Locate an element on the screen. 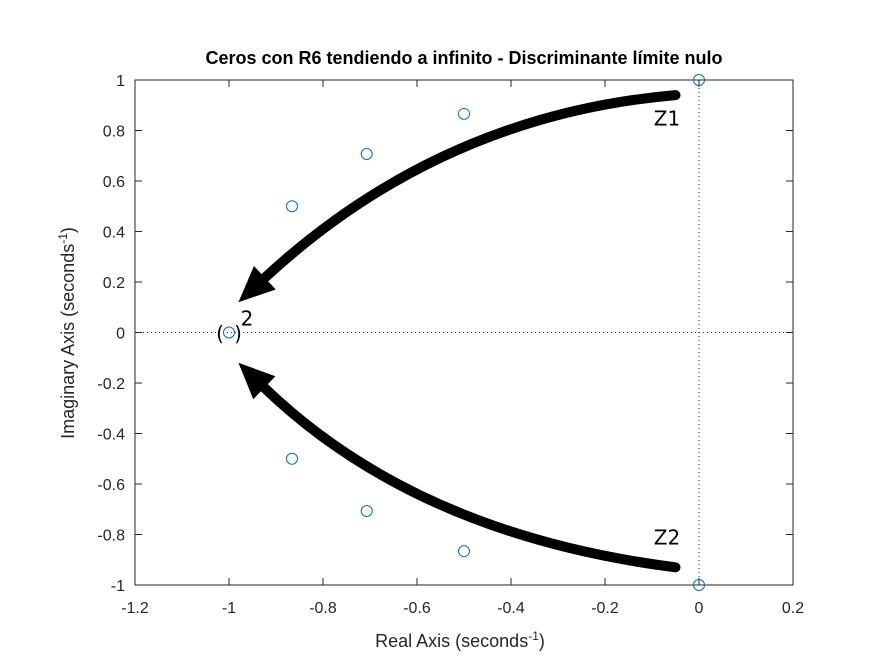 The height and width of the screenshot is (656, 875). y-axis-label-exponent: -1 is located at coordinates (63, 238).